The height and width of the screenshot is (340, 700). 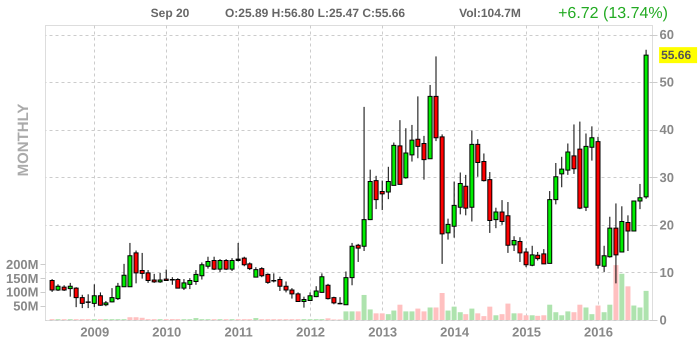 What do you see at coordinates (663, 320) in the screenshot?
I see `y-tick-label: 0` at bounding box center [663, 320].